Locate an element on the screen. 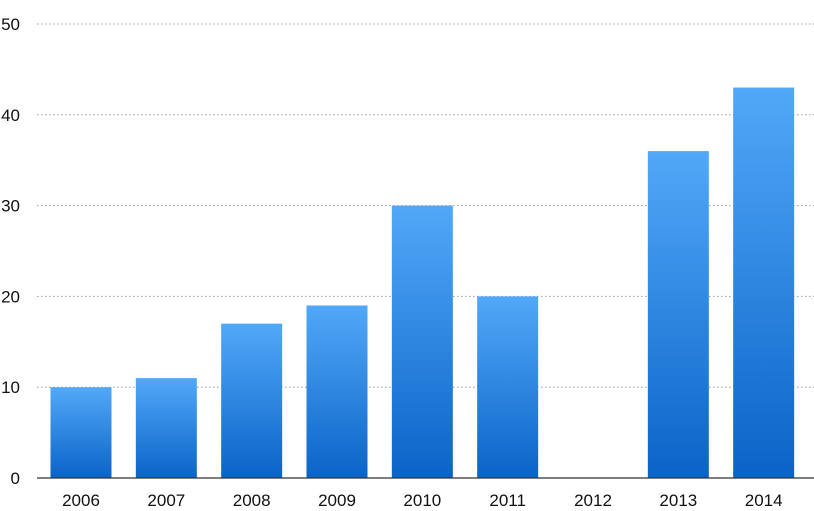  x-tick-label: 2013 is located at coordinates (678, 500).